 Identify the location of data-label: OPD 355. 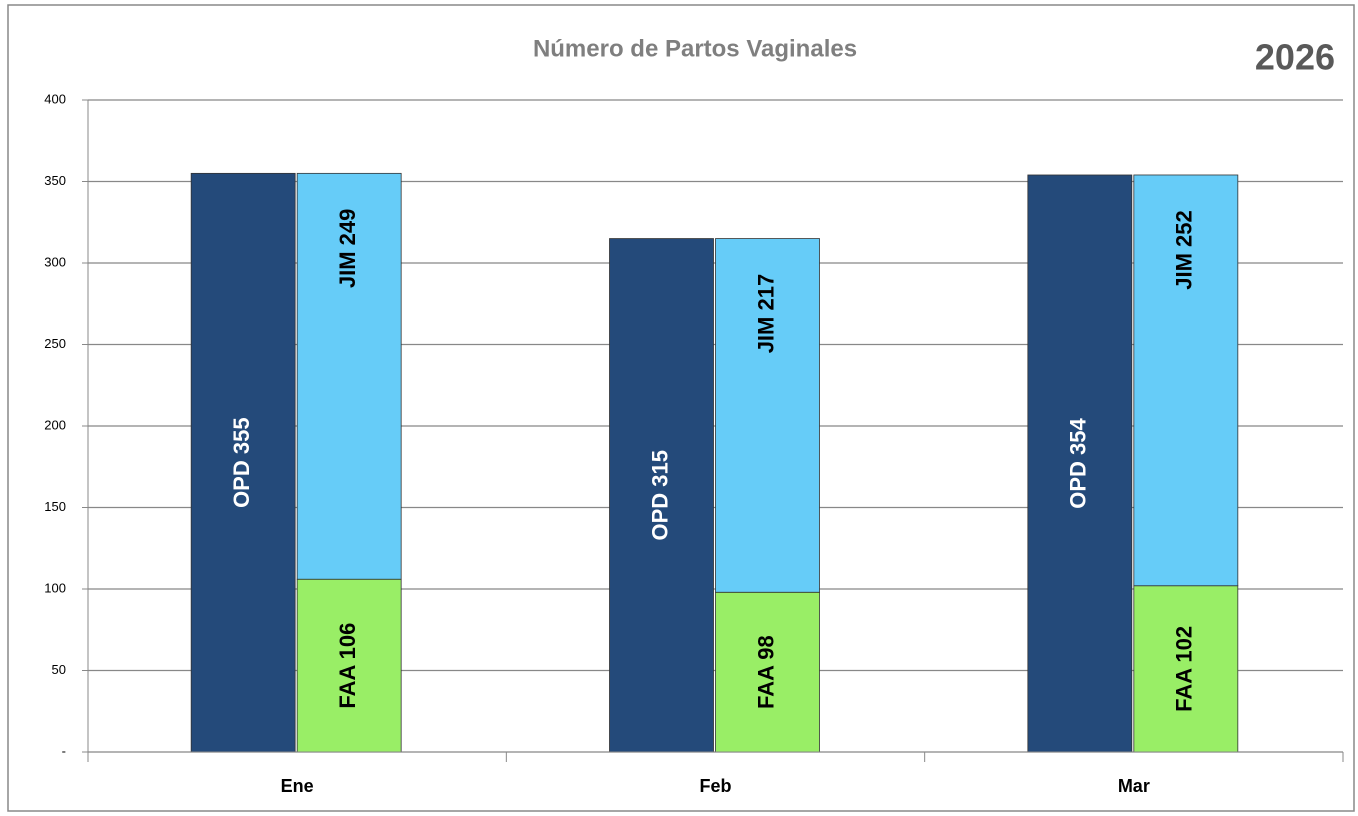
(241, 462).